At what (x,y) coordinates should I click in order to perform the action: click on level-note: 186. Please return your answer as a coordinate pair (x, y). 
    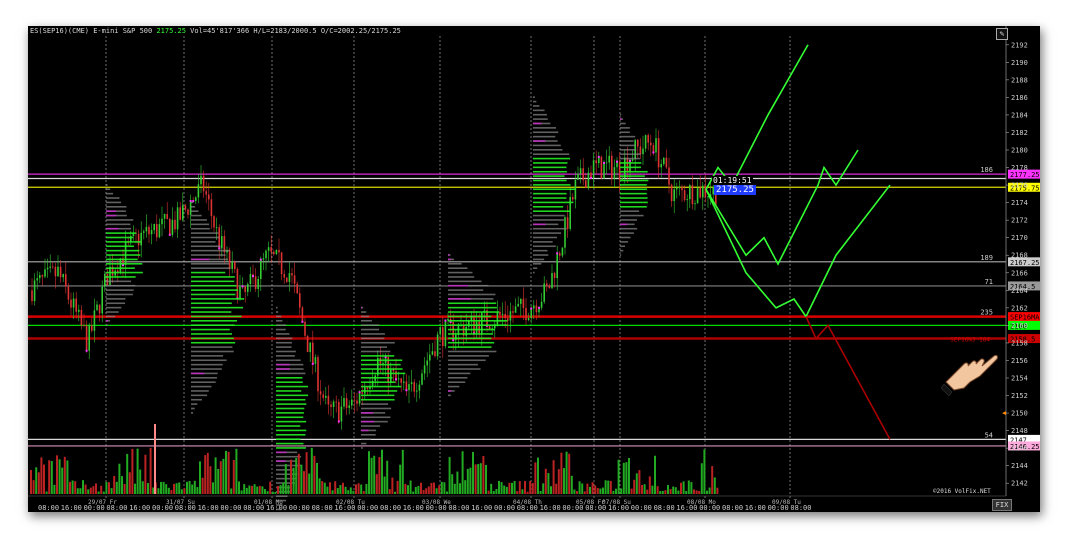
    Looking at the image, I should click on (986, 170).